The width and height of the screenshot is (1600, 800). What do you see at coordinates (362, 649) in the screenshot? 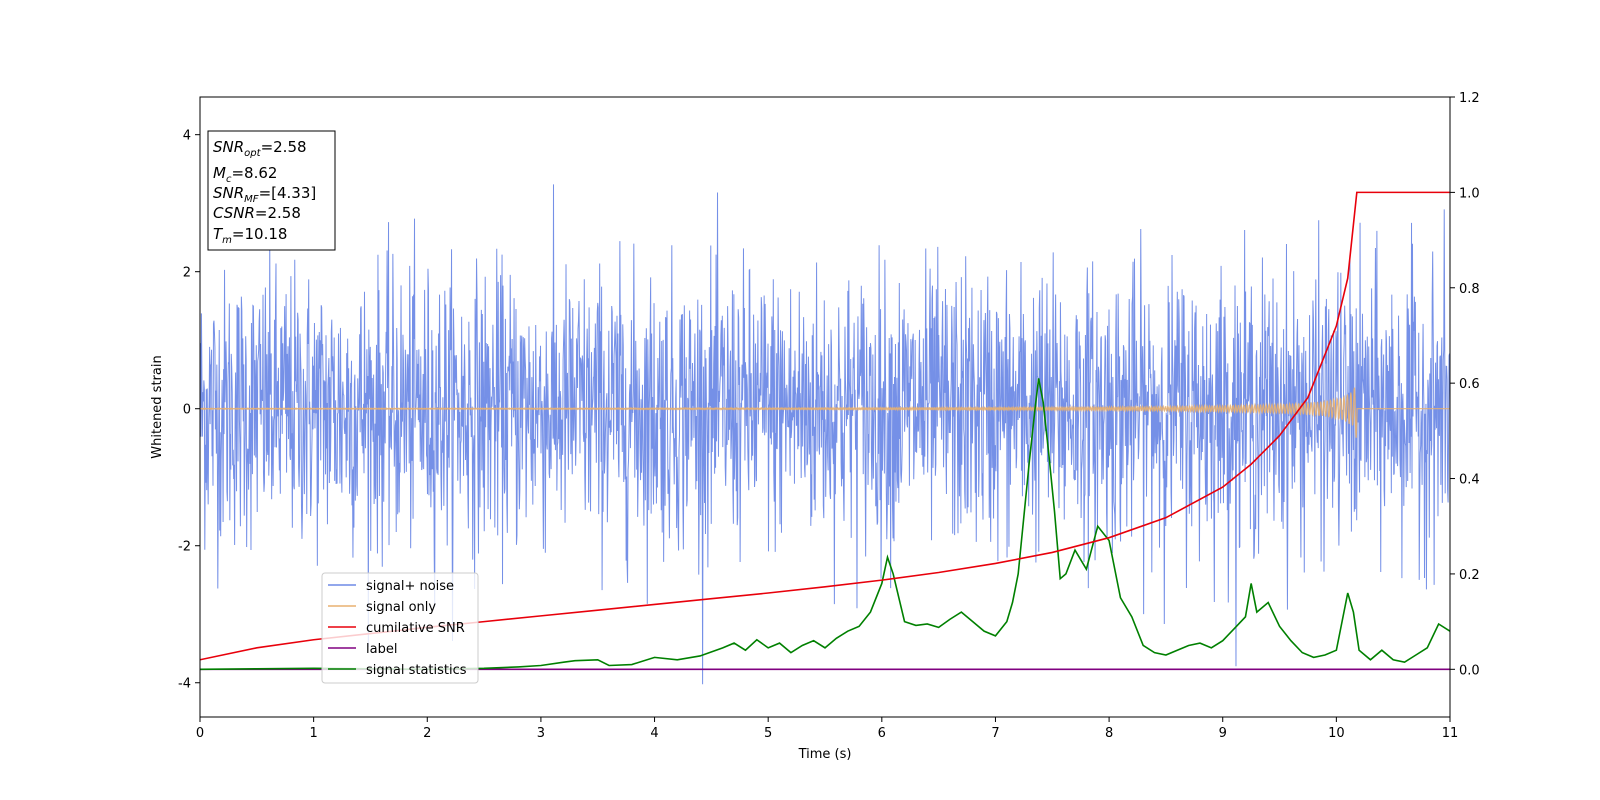
I see `legend-item-label: label` at bounding box center [362, 649].